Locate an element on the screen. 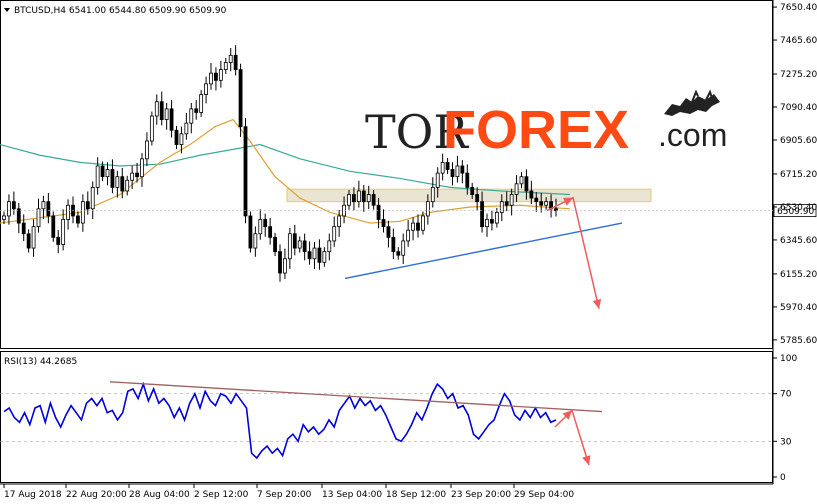 The image size is (817, 504). ma-slow-line is located at coordinates (285, 169).